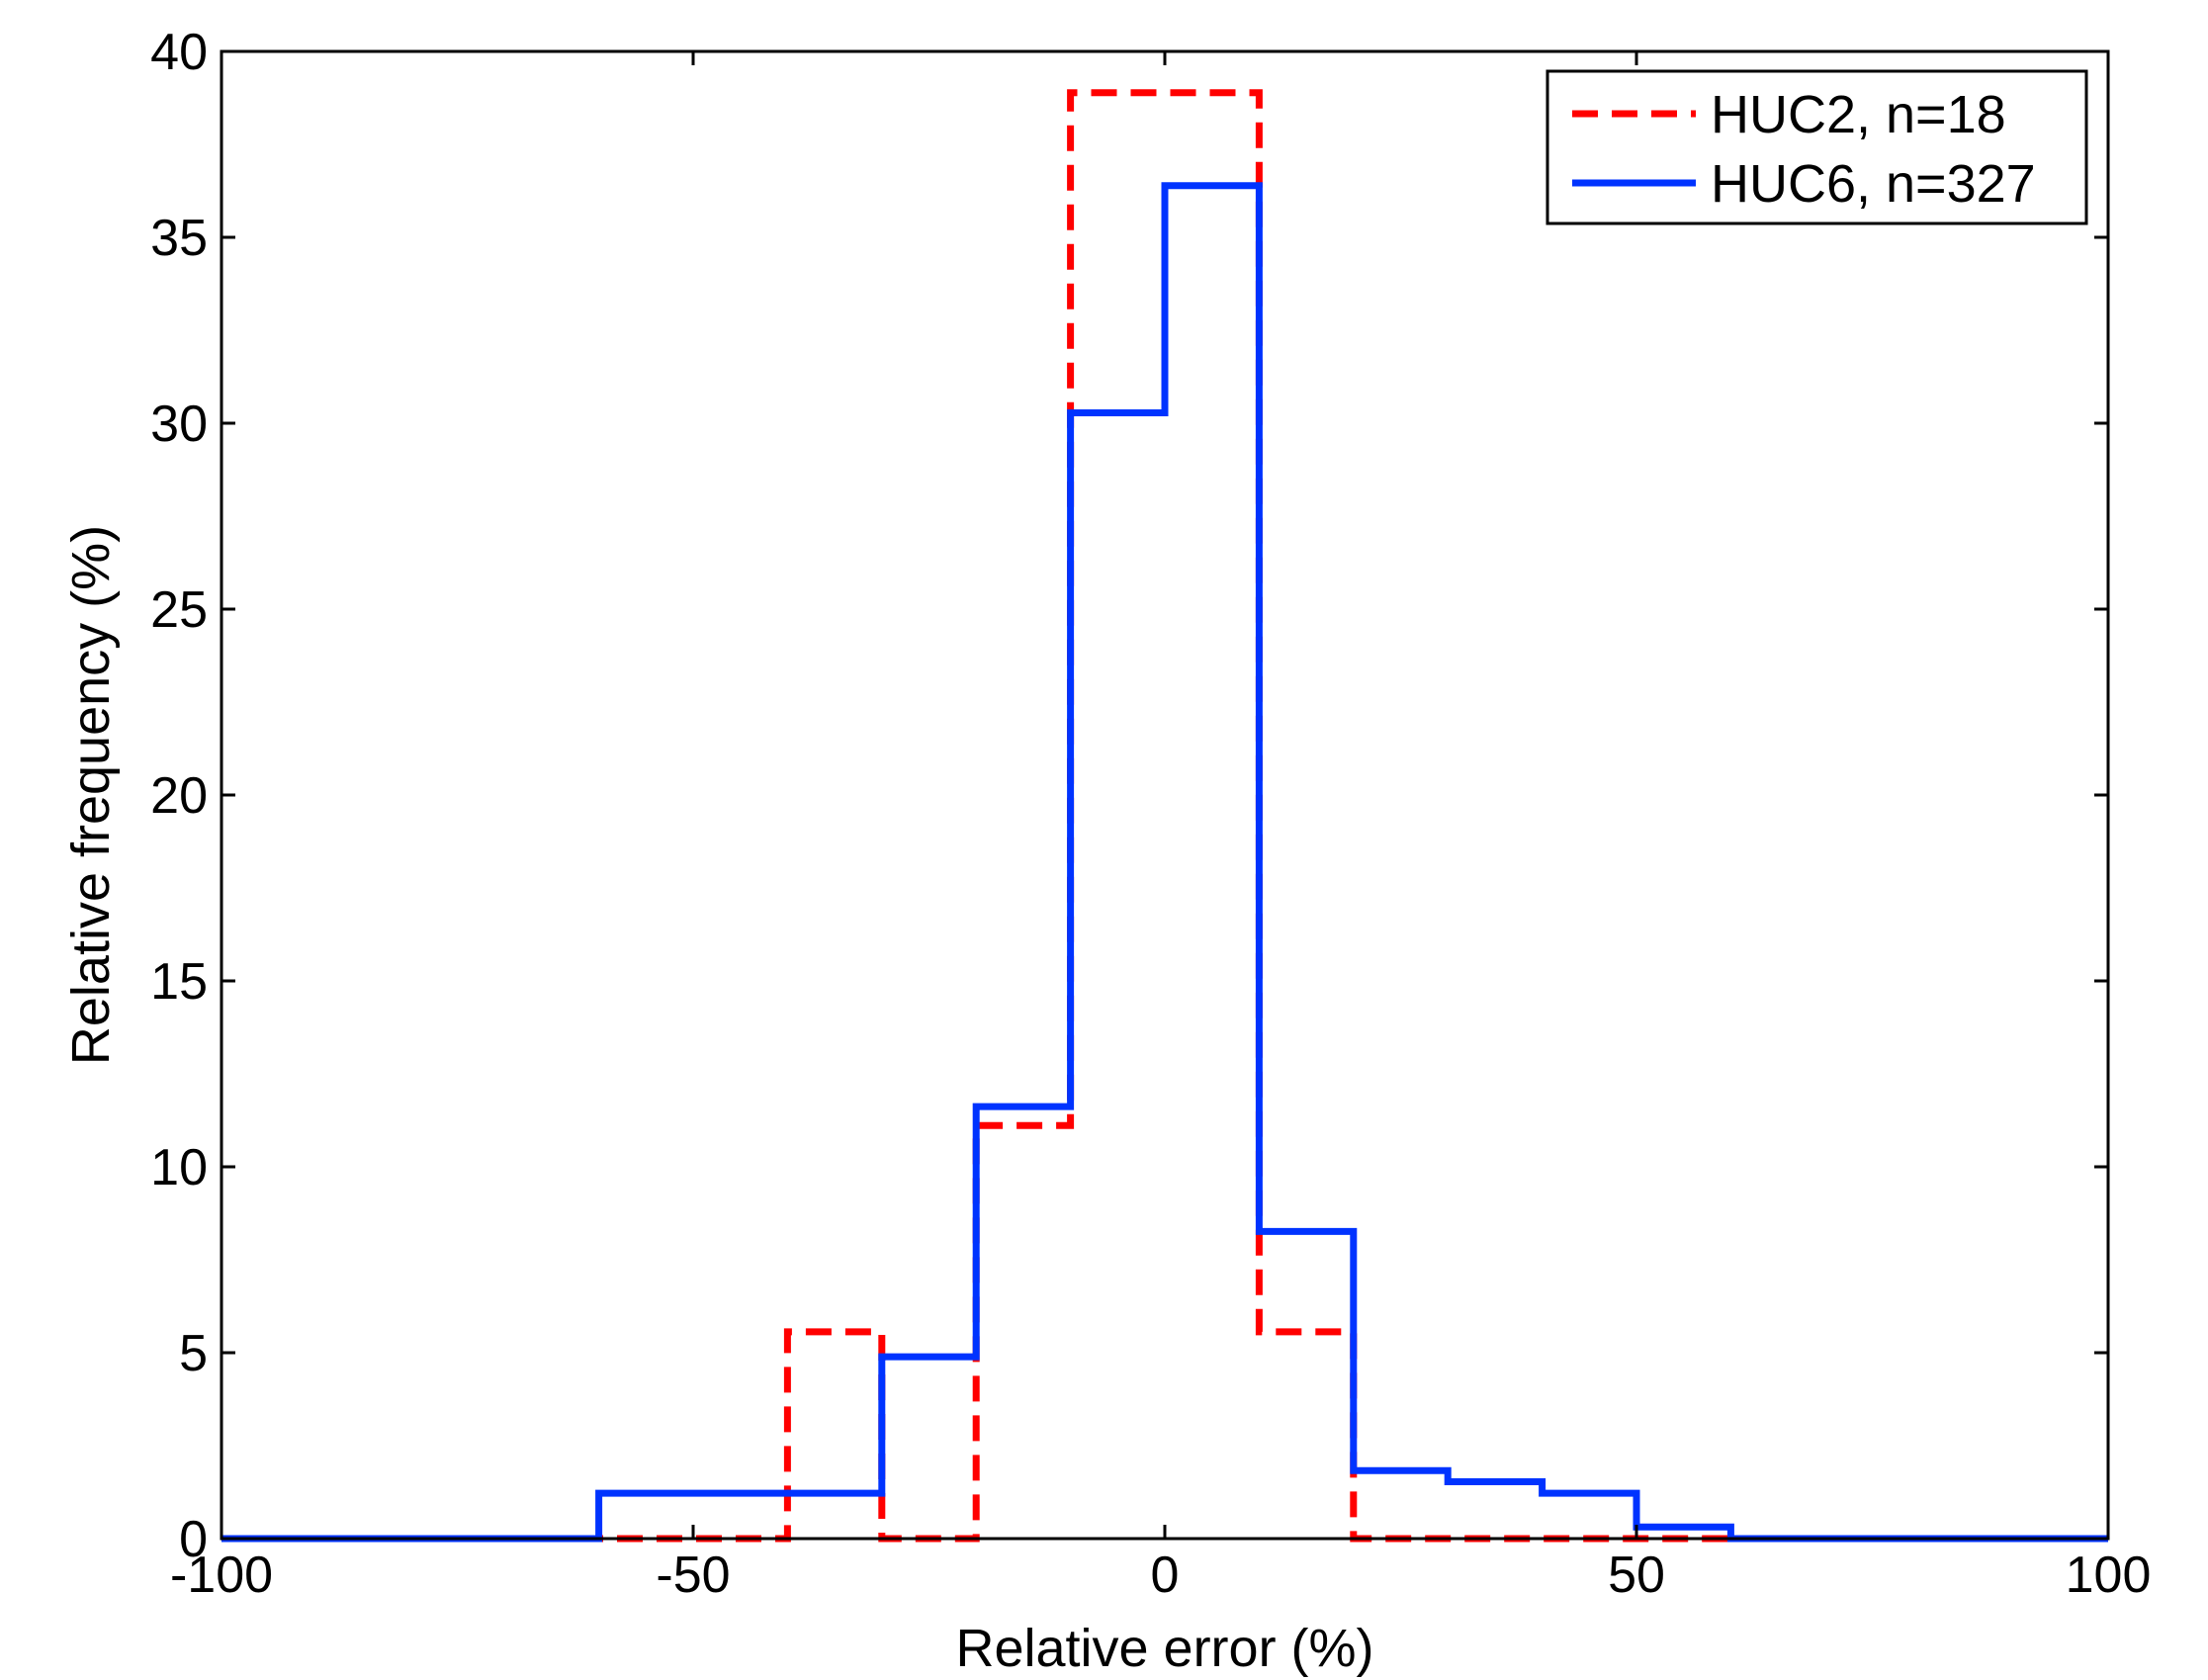  I want to click on x-tick-label: 100, so click(2109, 1575).